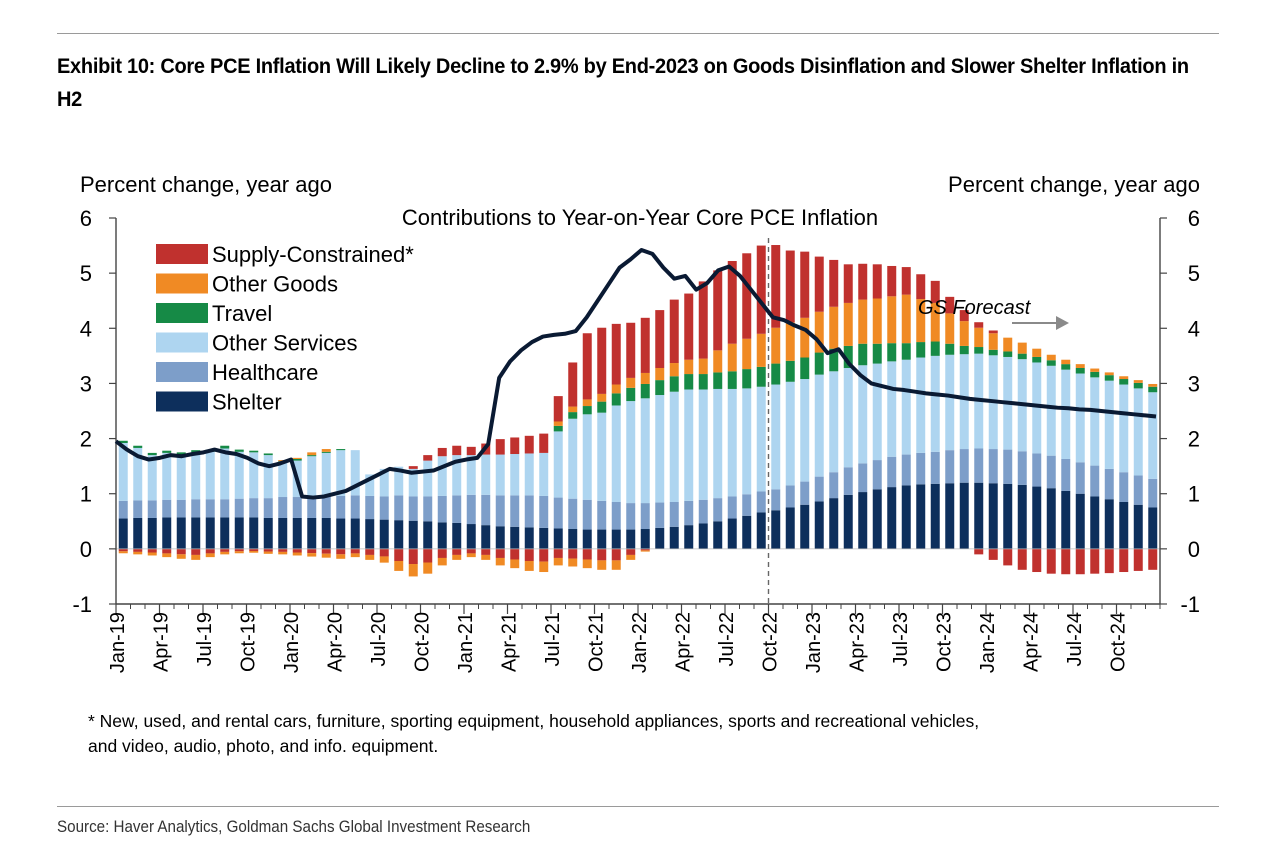 The width and height of the screenshot is (1264, 850). Describe the element at coordinates (1032, 642) in the screenshot. I see `x-tick-label: Apr-24` at that location.